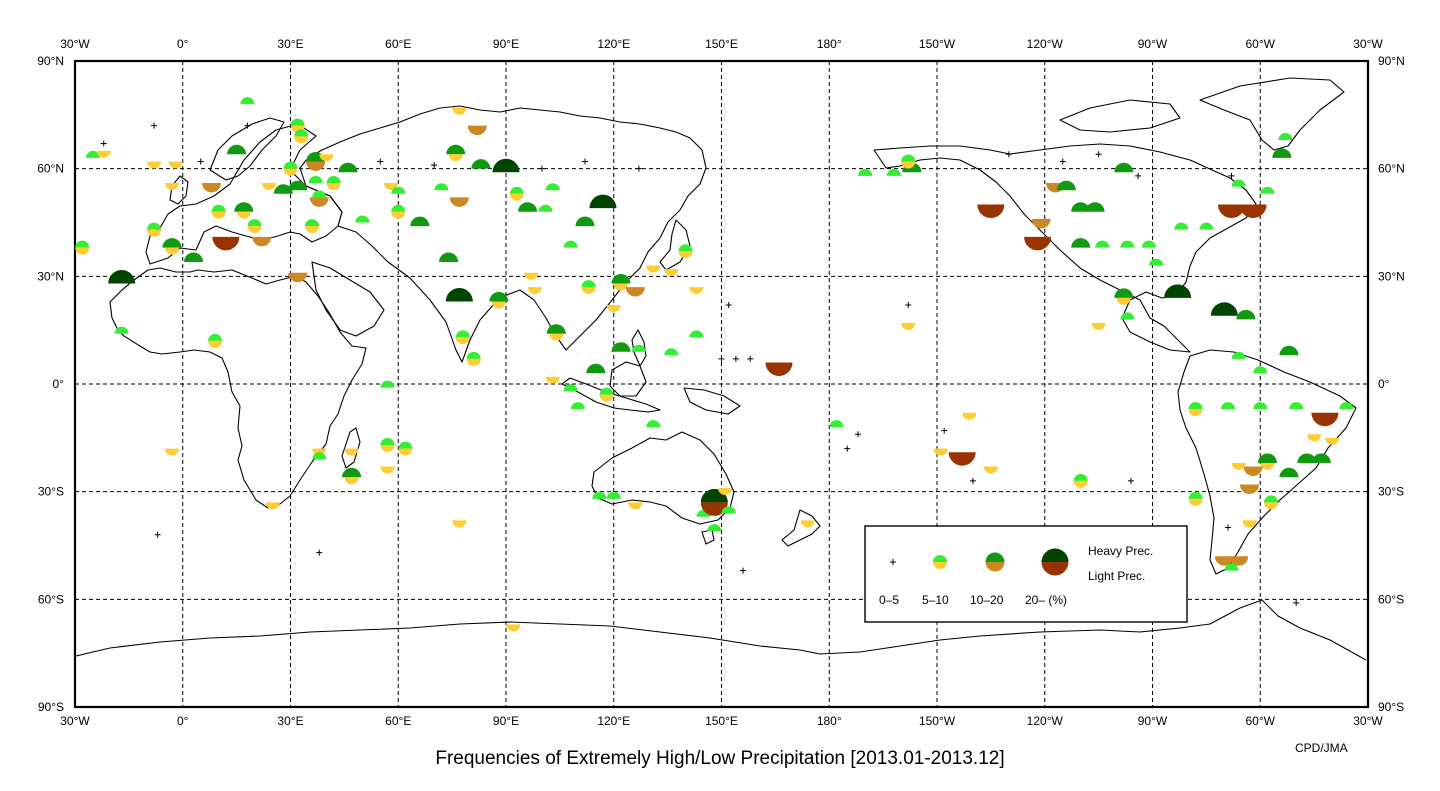 This screenshot has width=1440, height=791. I want to click on longitude-label-top: 180°, so click(829, 44).